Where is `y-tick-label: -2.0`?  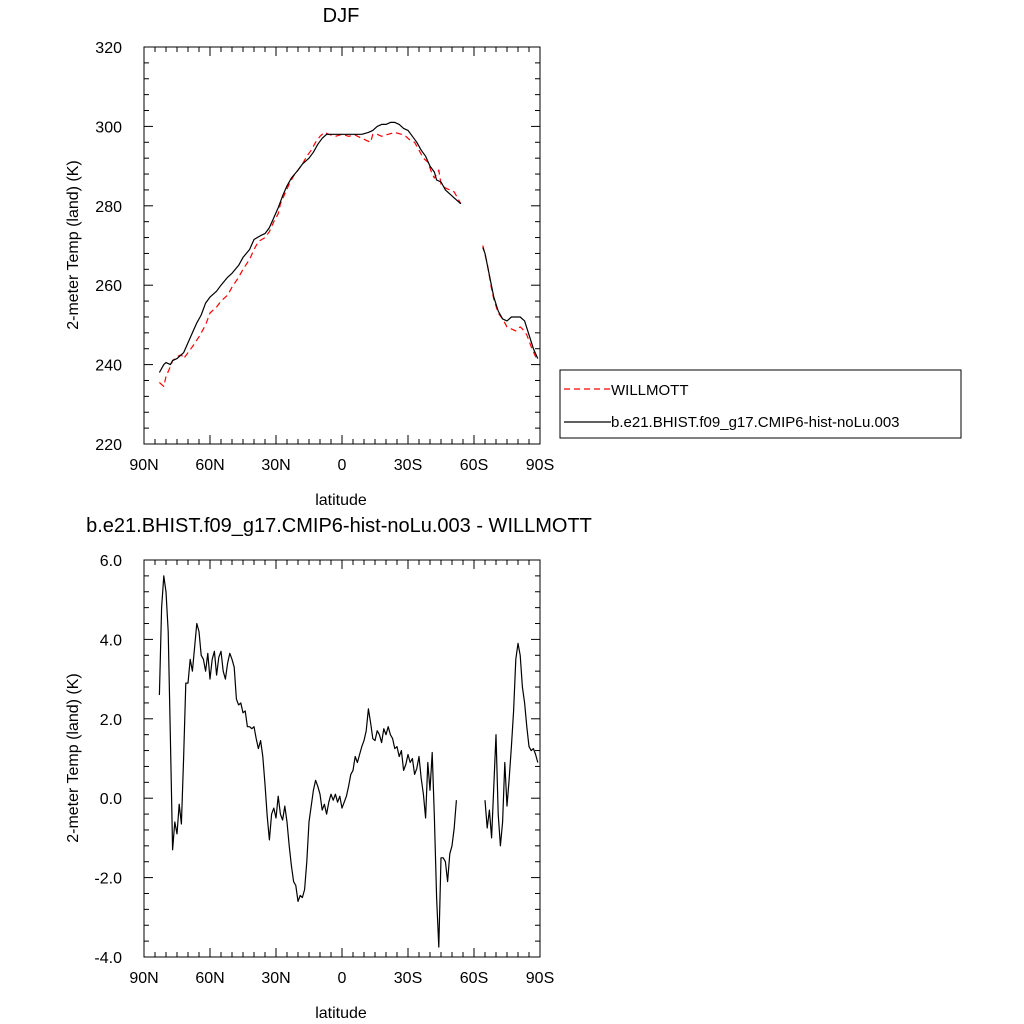
y-tick-label: -2.0 is located at coordinates (108, 879).